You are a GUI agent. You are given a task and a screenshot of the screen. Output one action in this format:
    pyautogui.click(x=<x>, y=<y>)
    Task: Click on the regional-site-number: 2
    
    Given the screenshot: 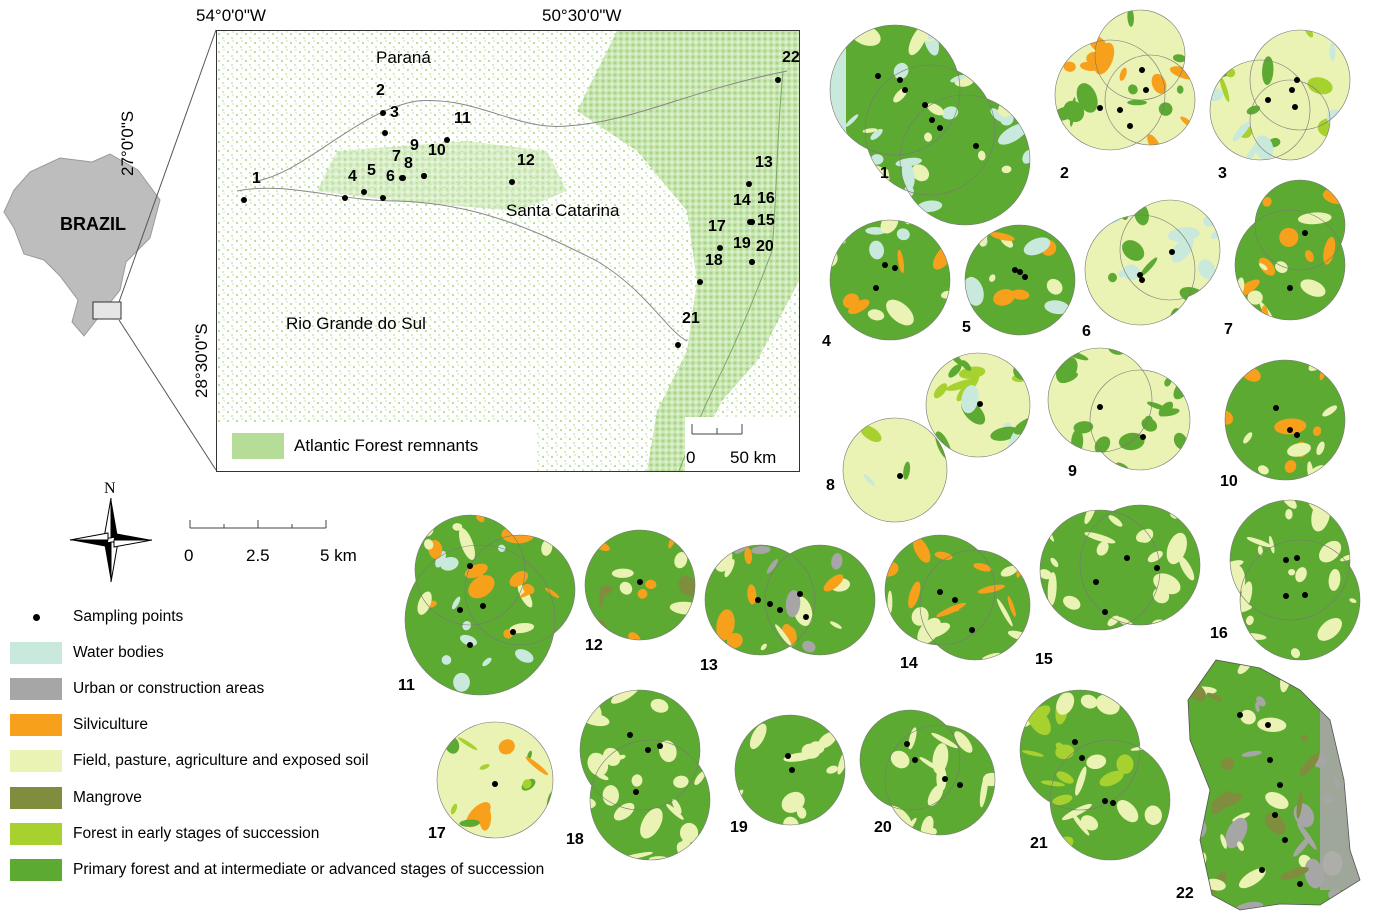 What is the action you would take?
    pyautogui.click(x=380, y=90)
    